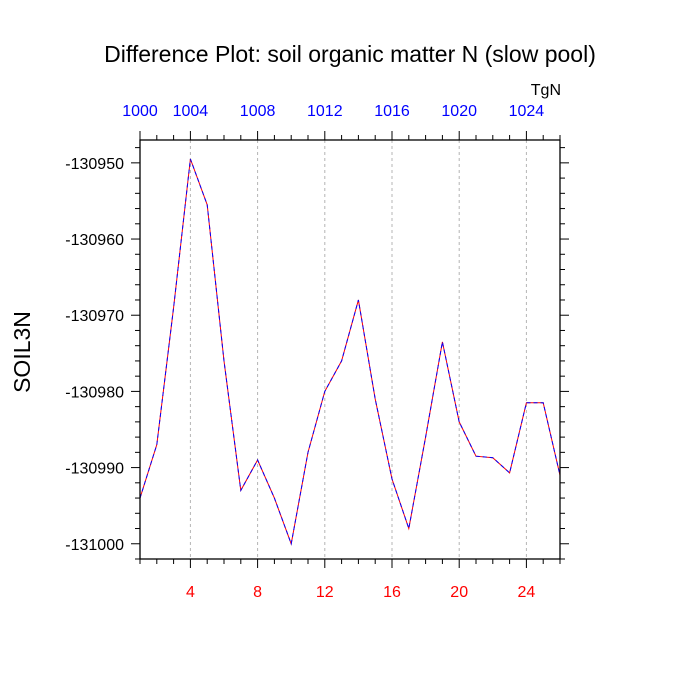 The width and height of the screenshot is (700, 700). What do you see at coordinates (190, 592) in the screenshot?
I see `x-tick-label: 4` at bounding box center [190, 592].